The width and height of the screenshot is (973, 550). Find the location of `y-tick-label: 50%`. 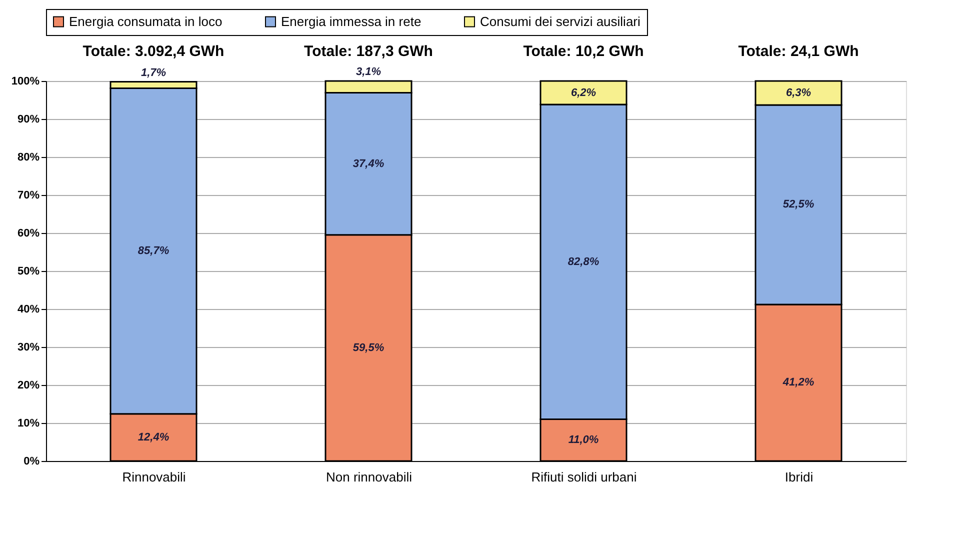

y-tick-label: 50% is located at coordinates (28, 272).